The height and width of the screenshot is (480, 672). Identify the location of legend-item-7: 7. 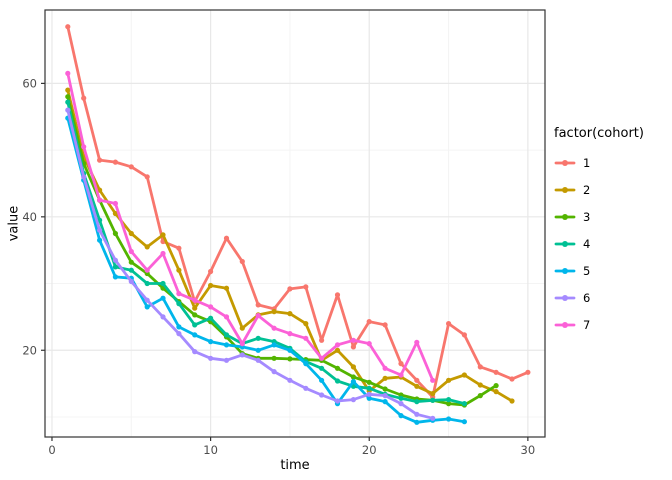
(599, 324).